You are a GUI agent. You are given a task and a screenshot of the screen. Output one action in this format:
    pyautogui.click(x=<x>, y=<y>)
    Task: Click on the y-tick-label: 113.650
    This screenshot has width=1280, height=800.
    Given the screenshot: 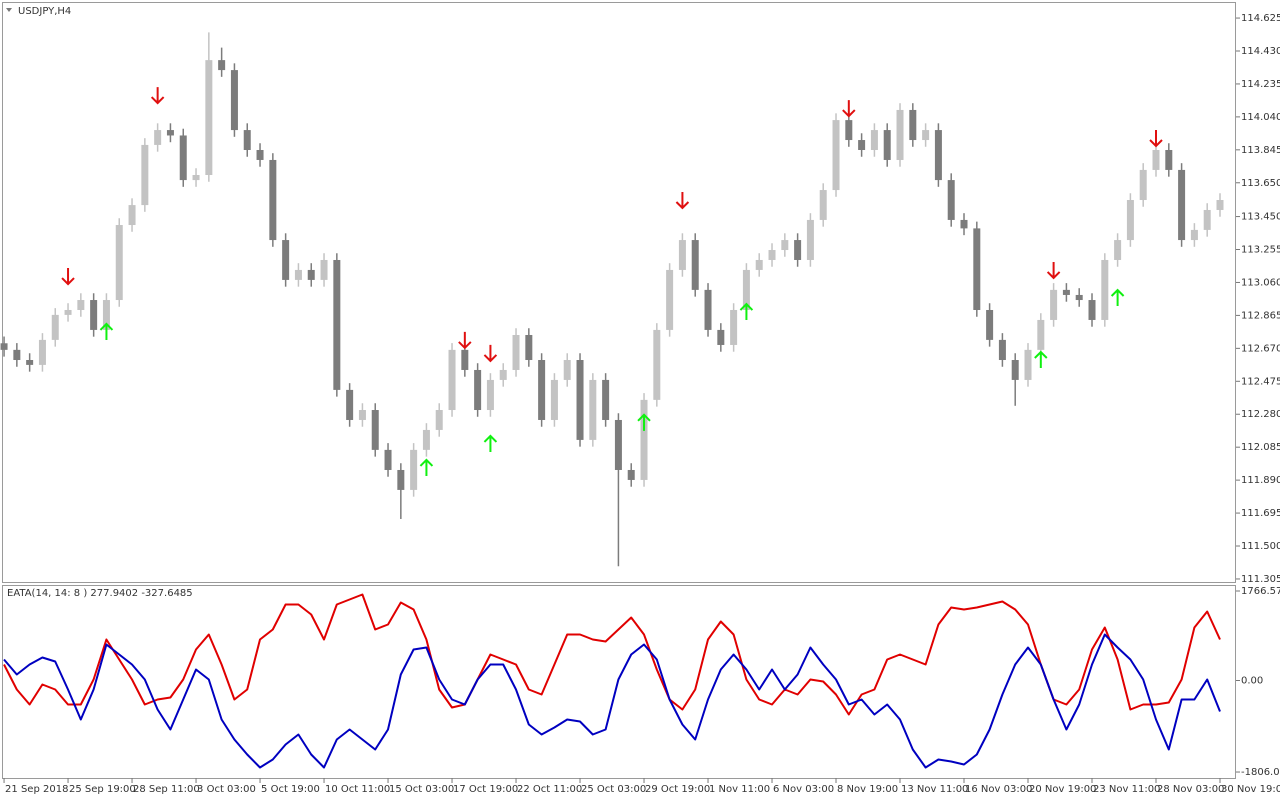 What is the action you would take?
    pyautogui.click(x=1260, y=183)
    